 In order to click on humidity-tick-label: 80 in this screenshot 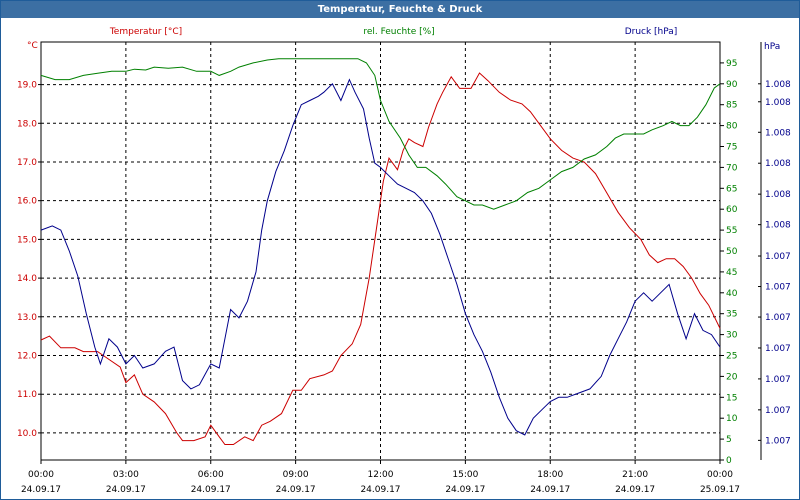, I will do `click(732, 127)`.